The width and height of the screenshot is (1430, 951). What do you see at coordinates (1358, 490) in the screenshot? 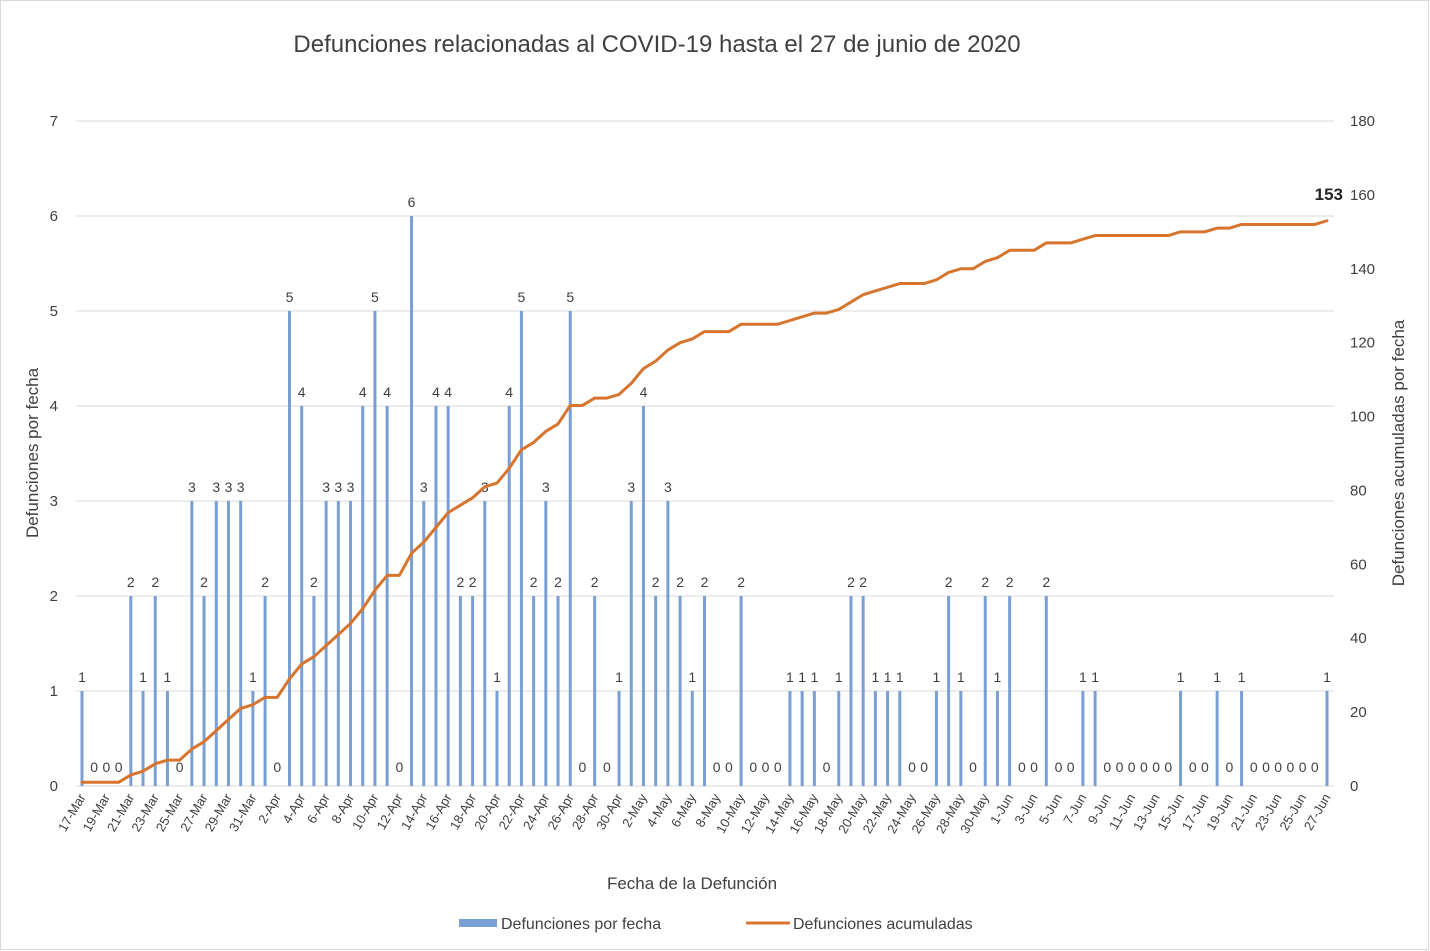
I see `right-axis-tick-label: 80` at bounding box center [1358, 490].